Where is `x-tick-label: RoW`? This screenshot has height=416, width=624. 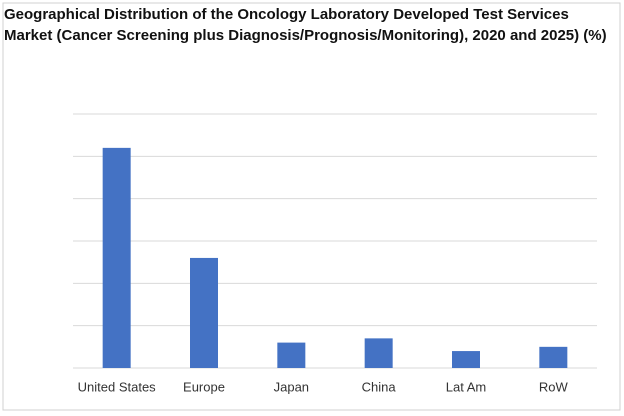
x-tick-label: RoW is located at coordinates (554, 386).